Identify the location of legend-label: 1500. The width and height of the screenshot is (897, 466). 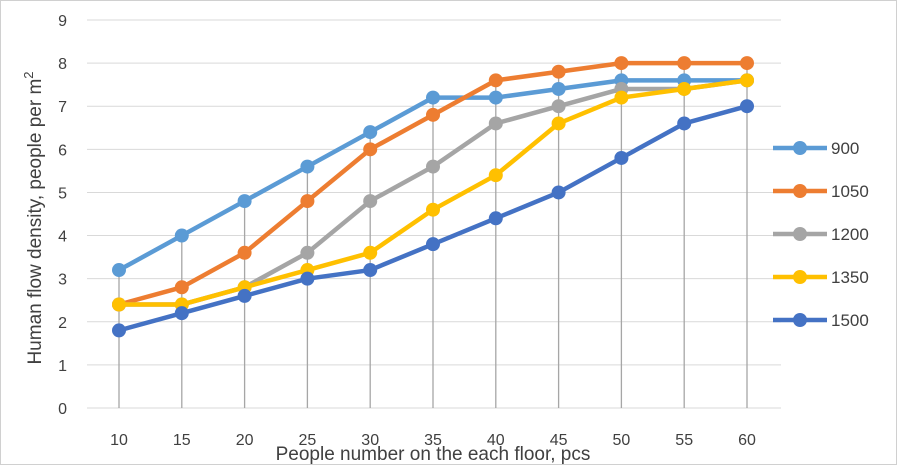
(850, 320).